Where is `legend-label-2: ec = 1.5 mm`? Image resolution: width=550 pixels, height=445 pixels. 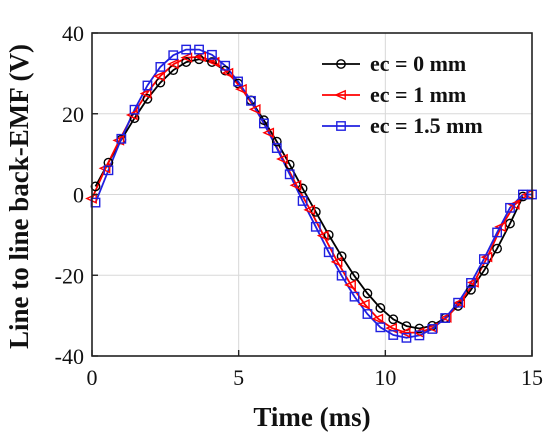
legend-label-2: ec = 1.5 mm is located at coordinates (426, 125).